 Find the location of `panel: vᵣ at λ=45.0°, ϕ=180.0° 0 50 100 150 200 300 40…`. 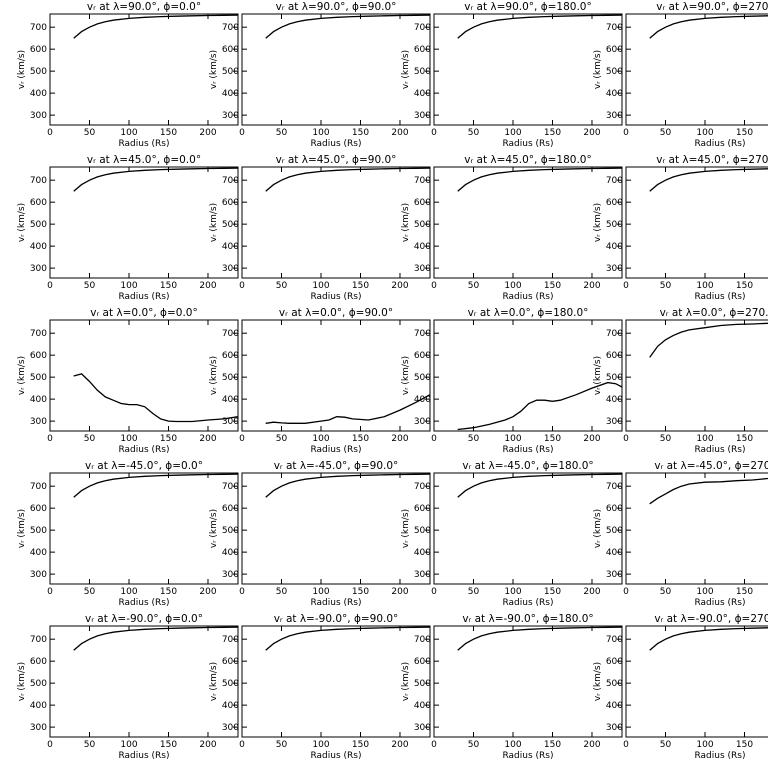

panel: vᵣ at λ=45.0°, ϕ=180.0° 0 50 100 150 200 300 40… is located at coordinates (512, 228).